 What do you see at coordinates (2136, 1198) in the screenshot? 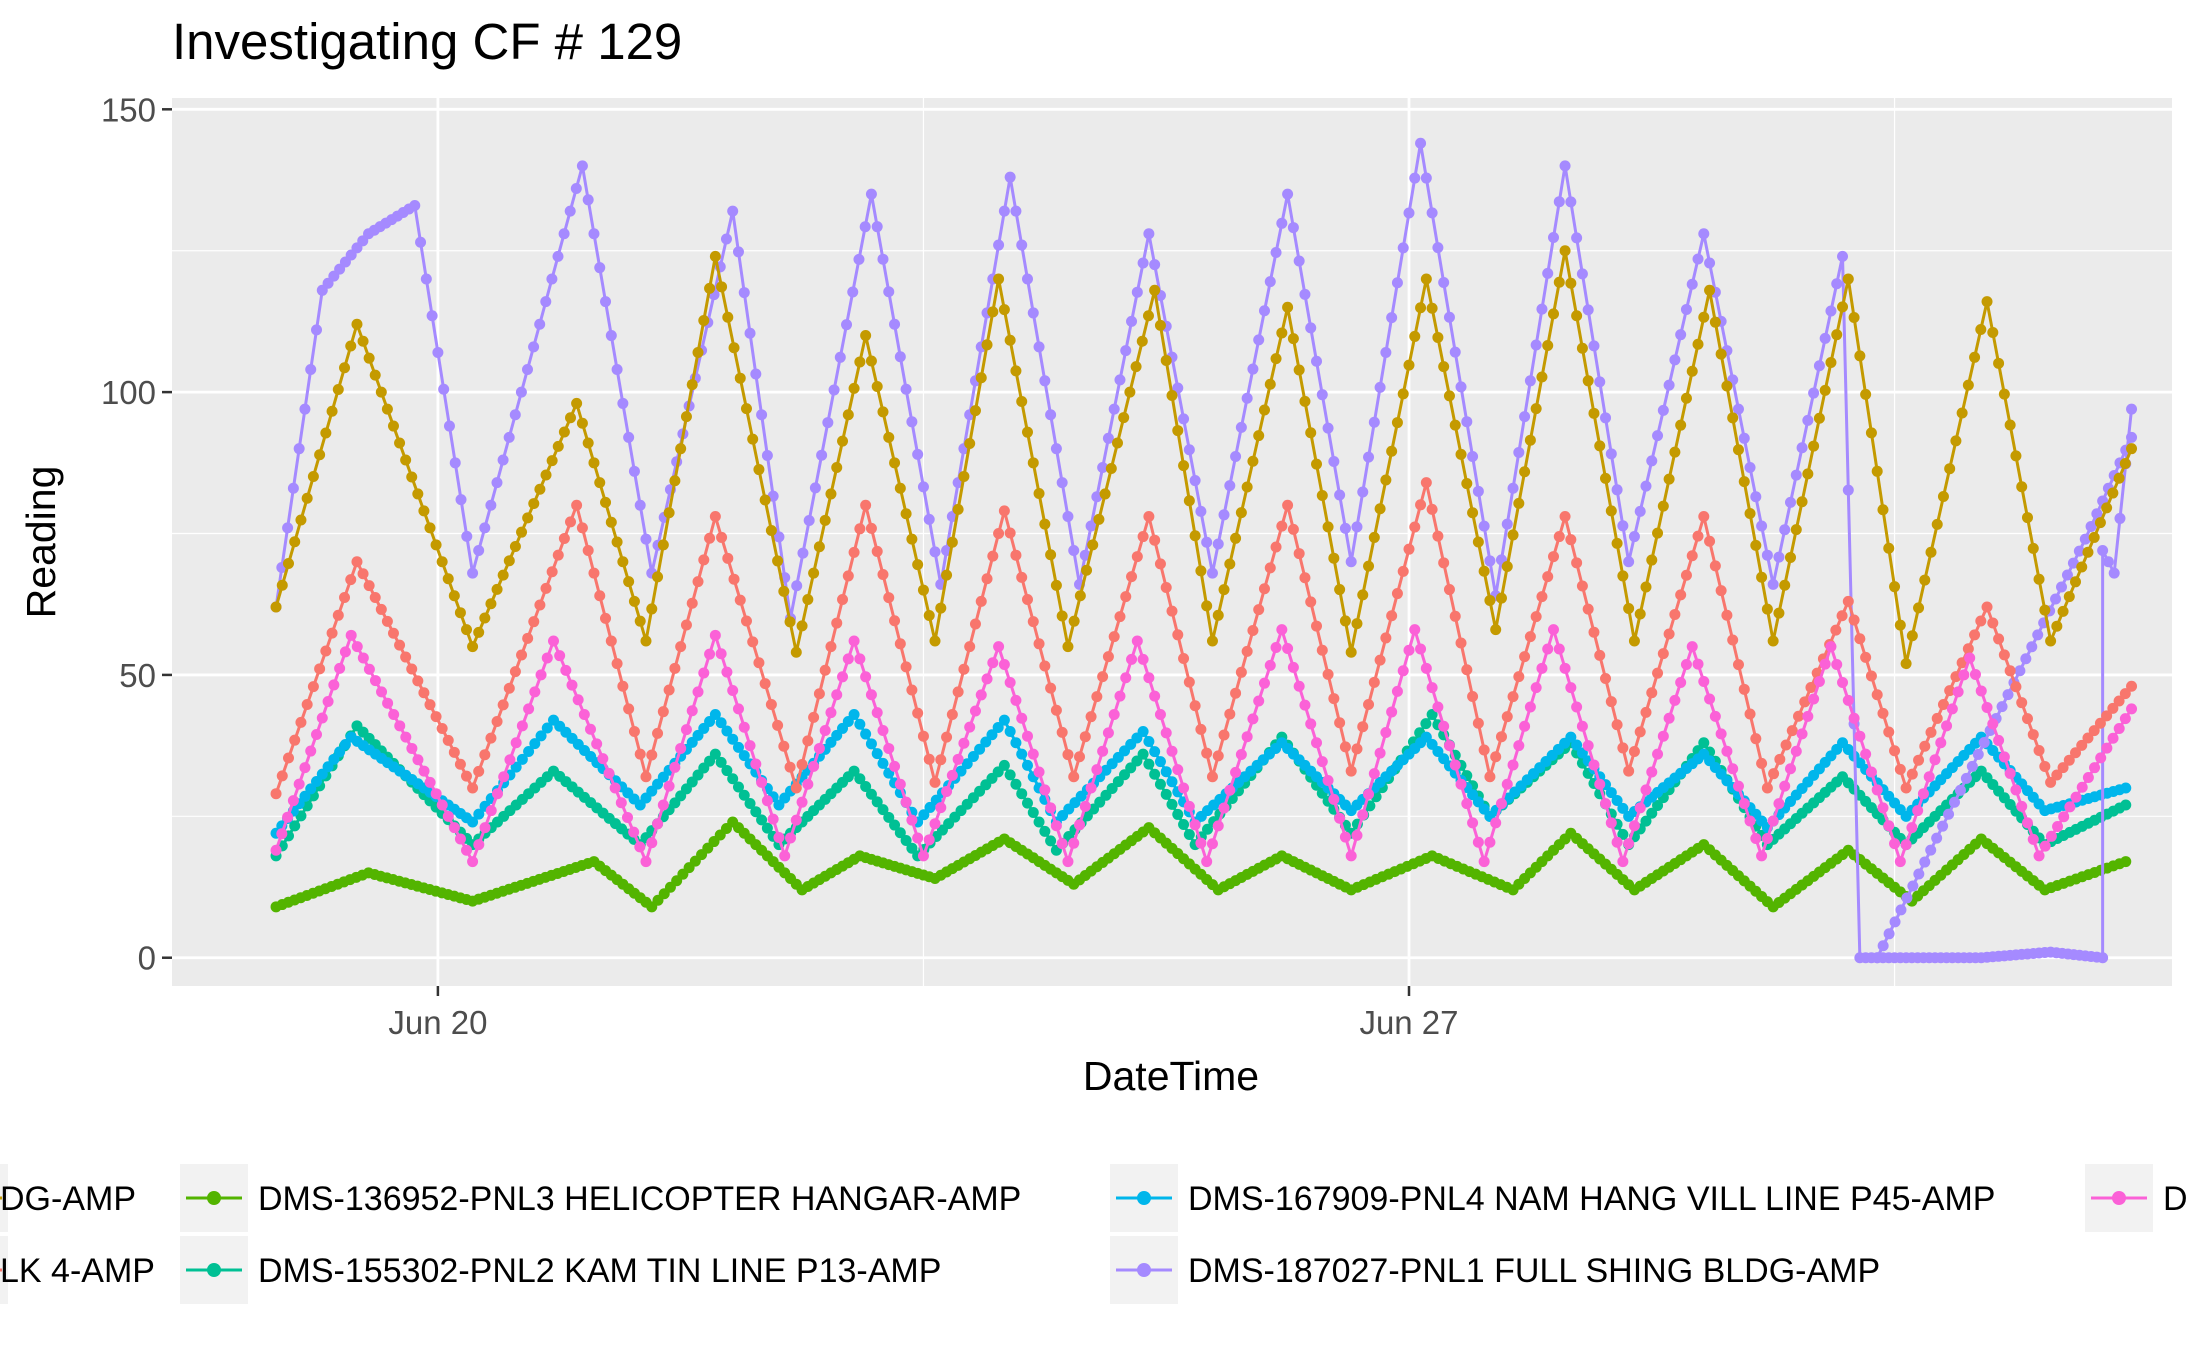
I see `legend-item: D` at bounding box center [2136, 1198].